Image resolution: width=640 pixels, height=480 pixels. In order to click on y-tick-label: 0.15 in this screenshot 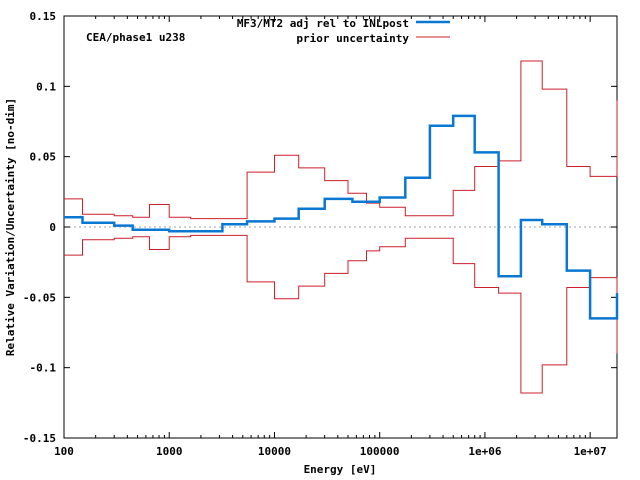, I will do `click(43, 16)`.